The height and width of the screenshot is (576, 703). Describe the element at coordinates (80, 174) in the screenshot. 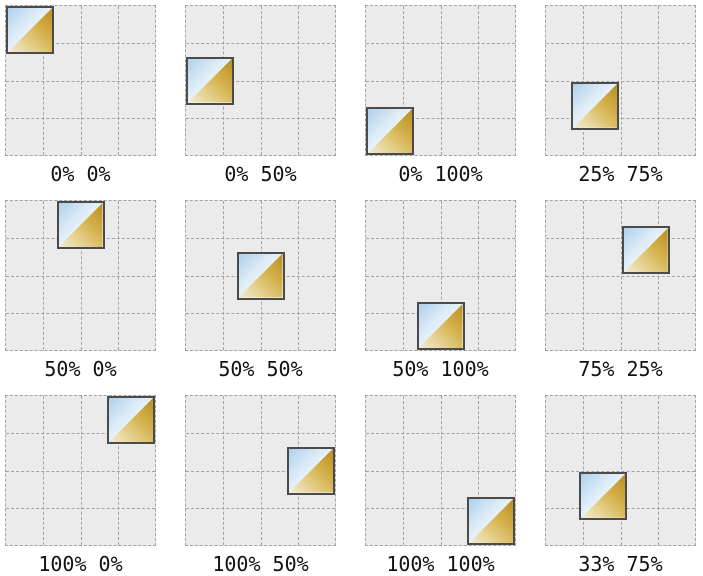

I see `position-label: 0% 0%` at that location.